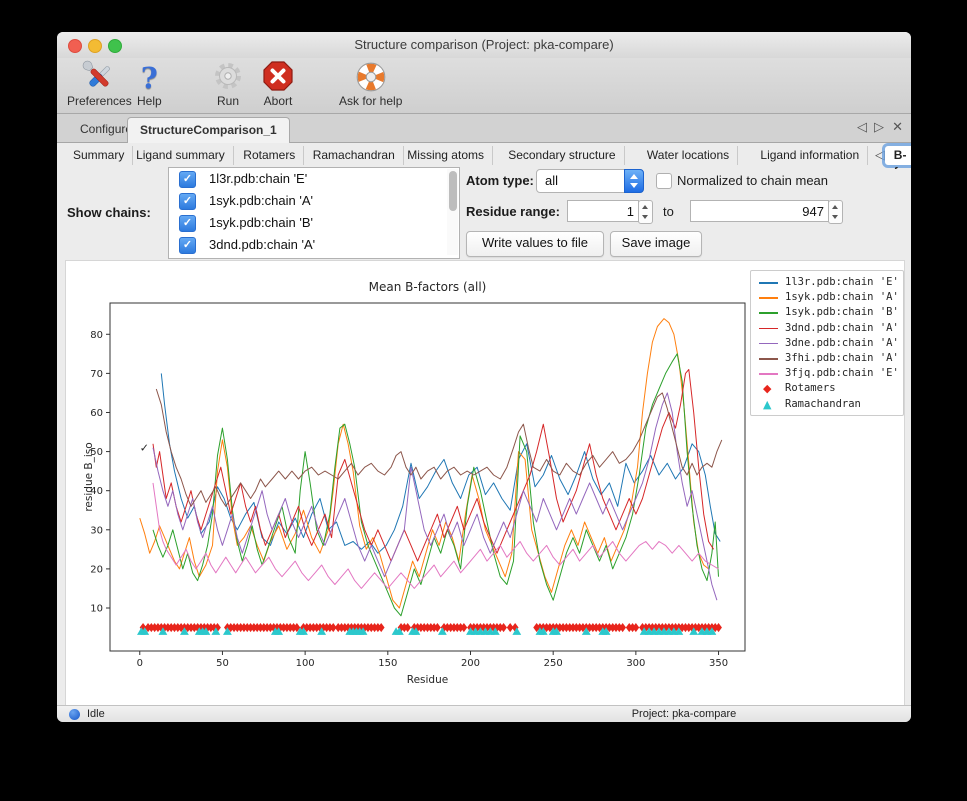  What do you see at coordinates (115, 46) in the screenshot?
I see `zoom-window-button` at bounding box center [115, 46].